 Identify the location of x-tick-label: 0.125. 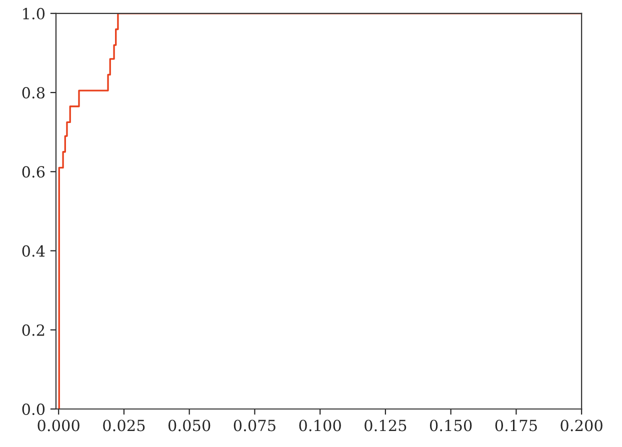
(385, 426).